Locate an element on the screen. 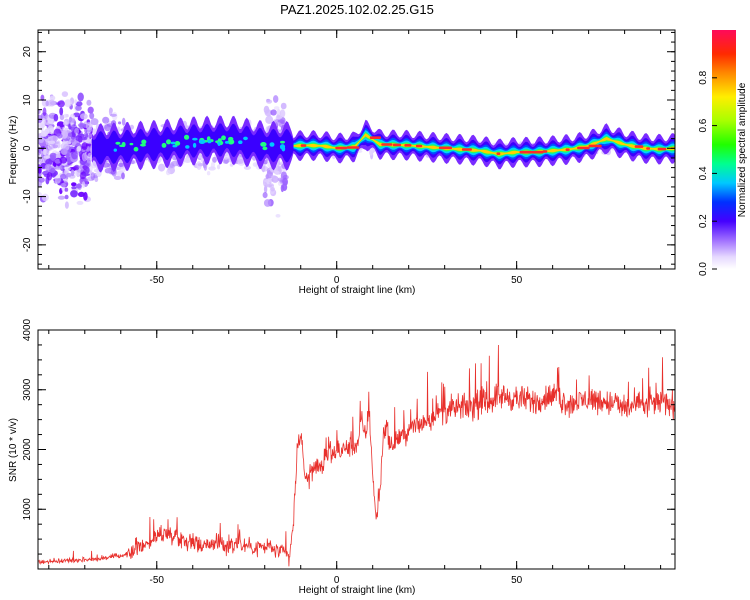 The image size is (750, 600). heatmap-ridge is located at coordinates (383, 144).